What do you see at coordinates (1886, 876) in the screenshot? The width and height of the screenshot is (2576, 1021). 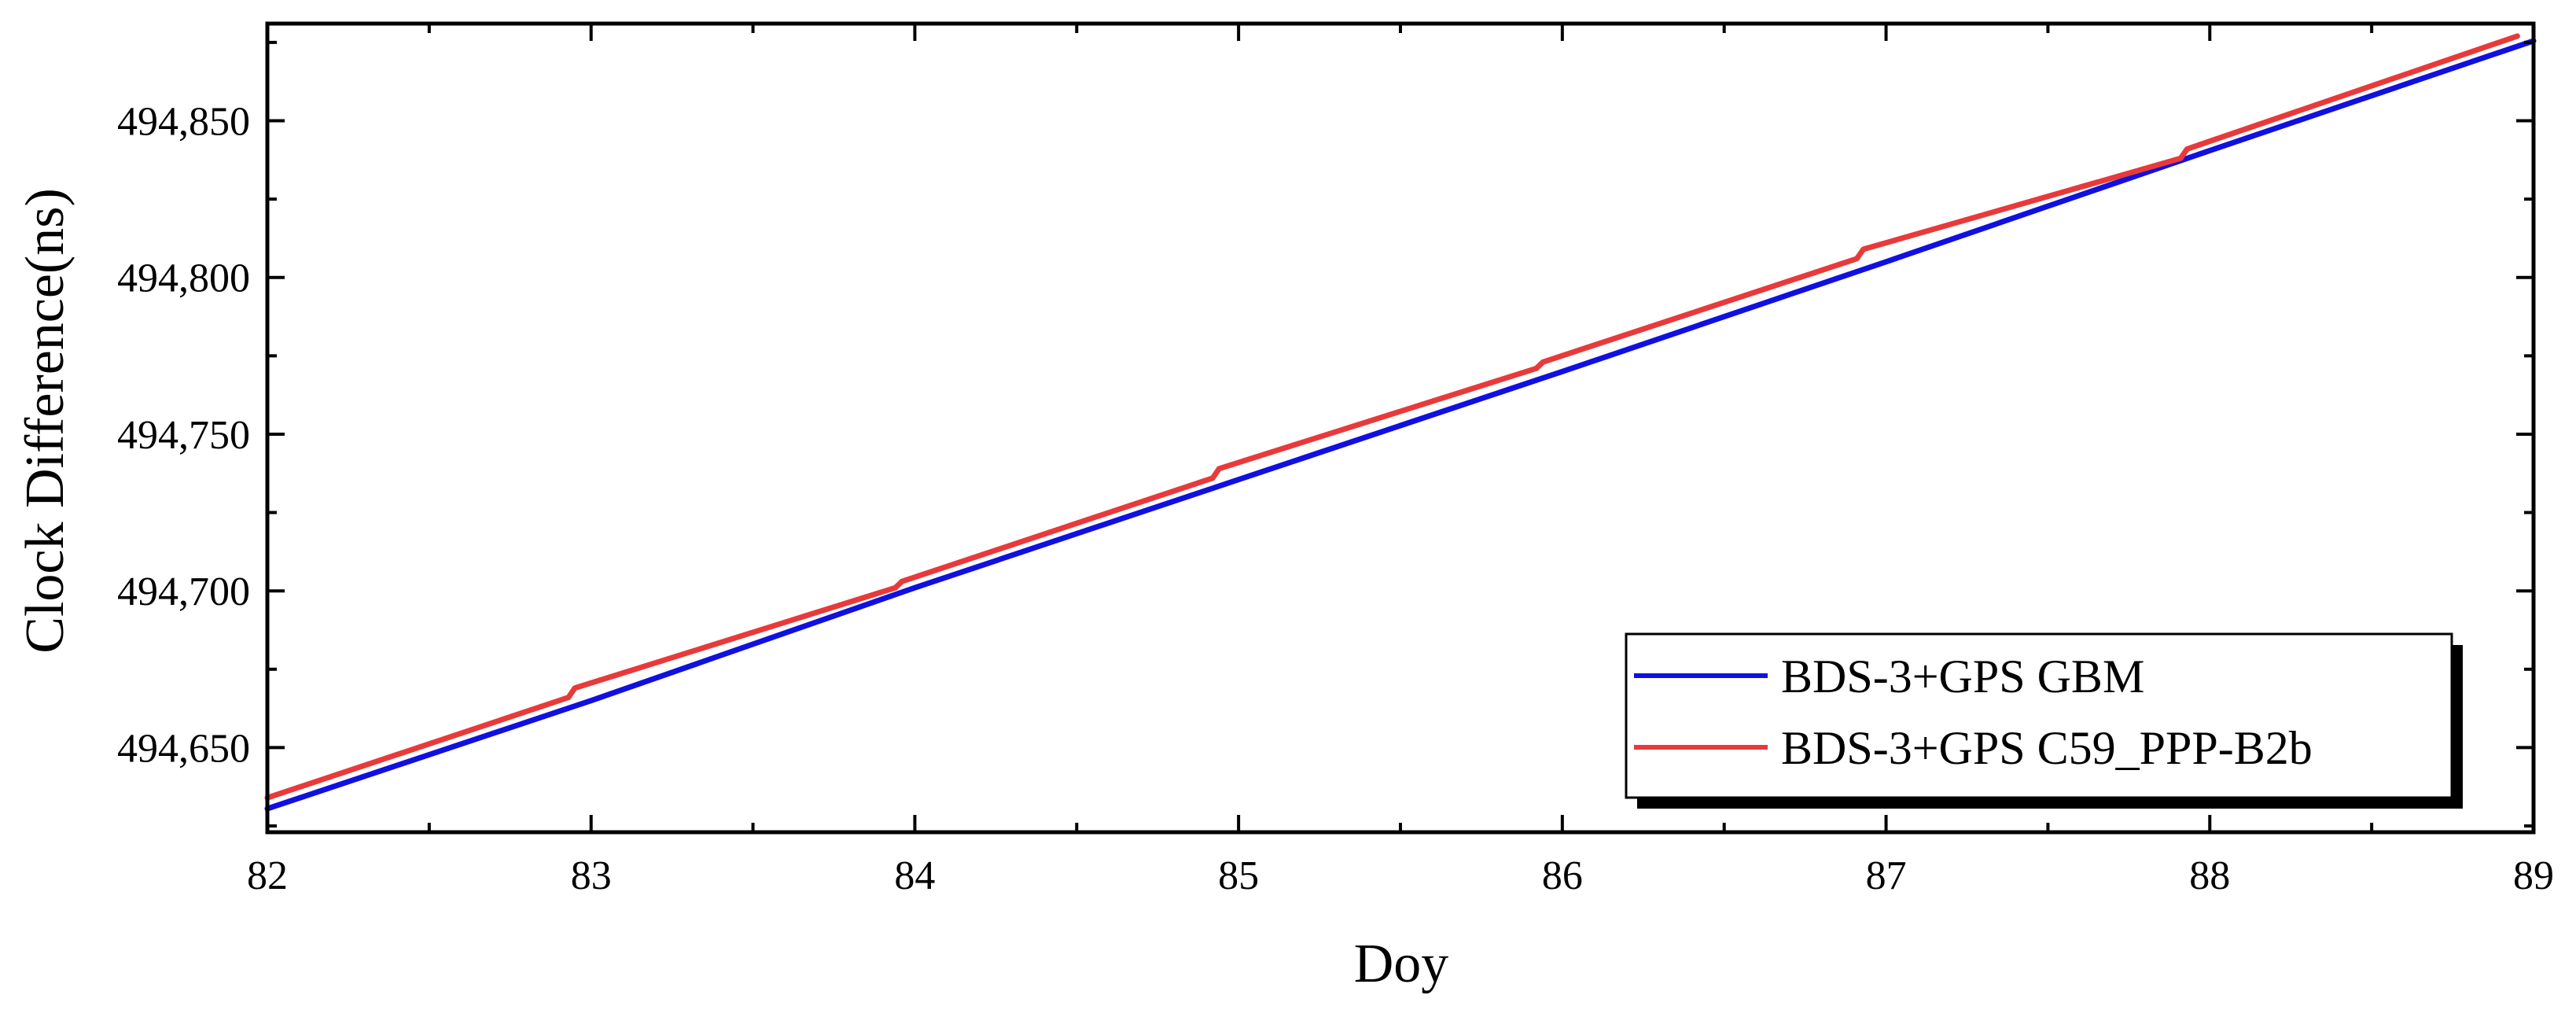 I see `x-tick-label: 87` at bounding box center [1886, 876].